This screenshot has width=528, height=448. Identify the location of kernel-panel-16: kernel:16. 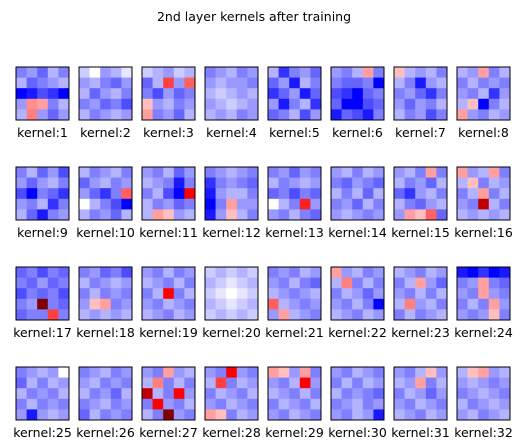
(483, 203).